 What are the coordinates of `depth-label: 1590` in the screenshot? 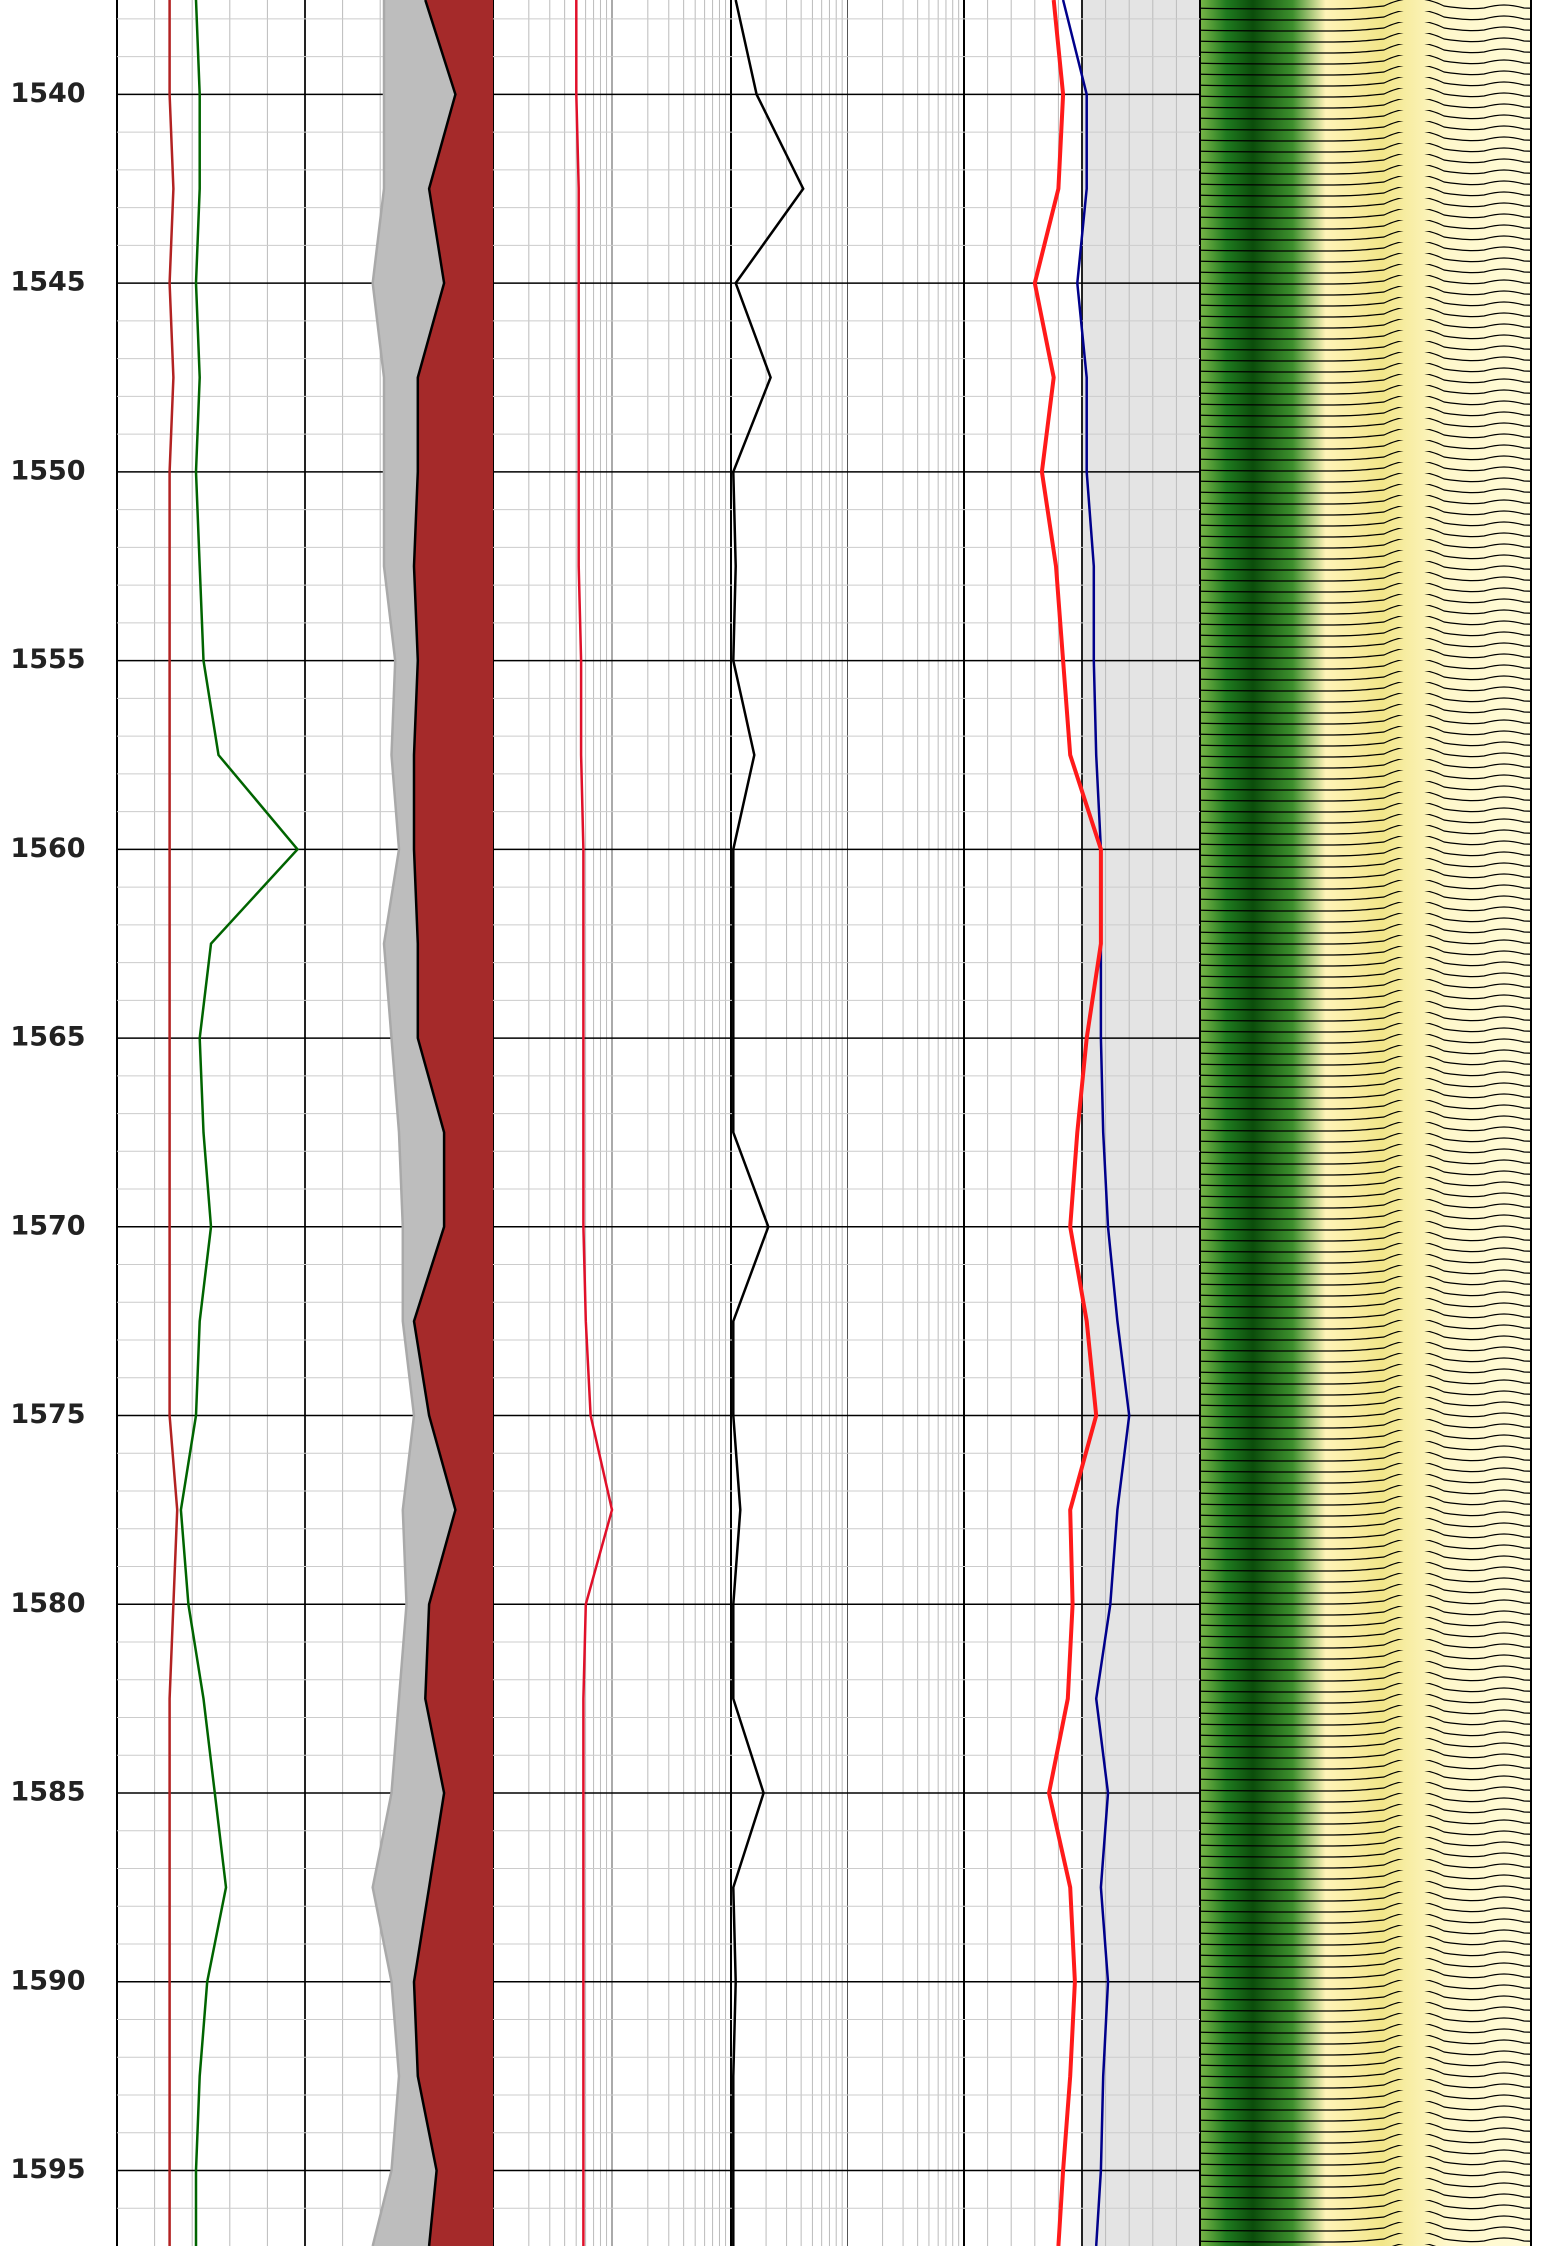 It's located at (47, 1980).